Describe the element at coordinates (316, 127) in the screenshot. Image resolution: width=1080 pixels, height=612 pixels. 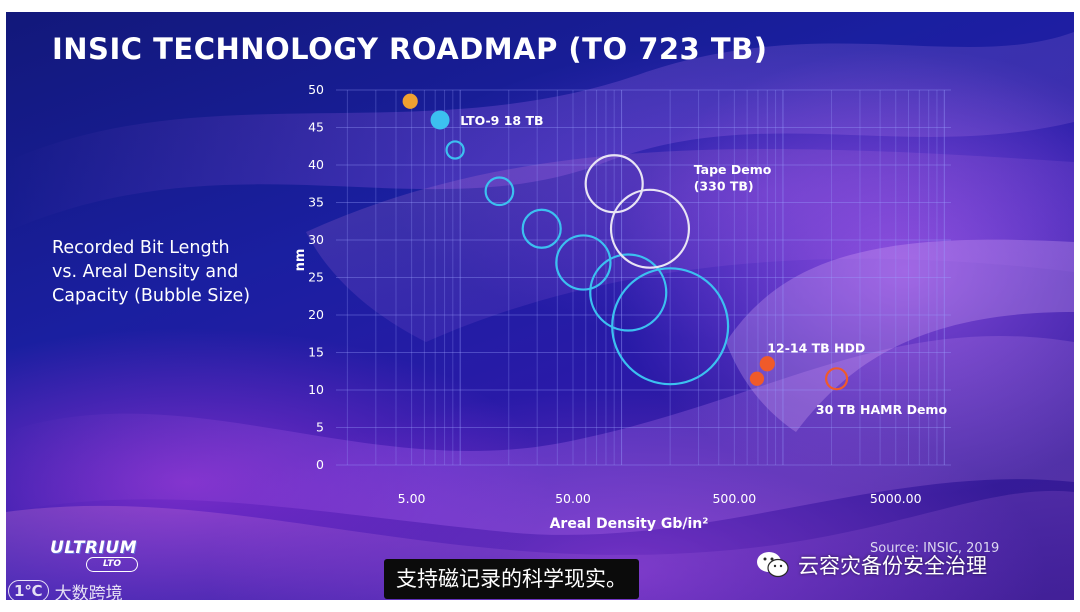
I see `y-tick-label: 45` at that location.